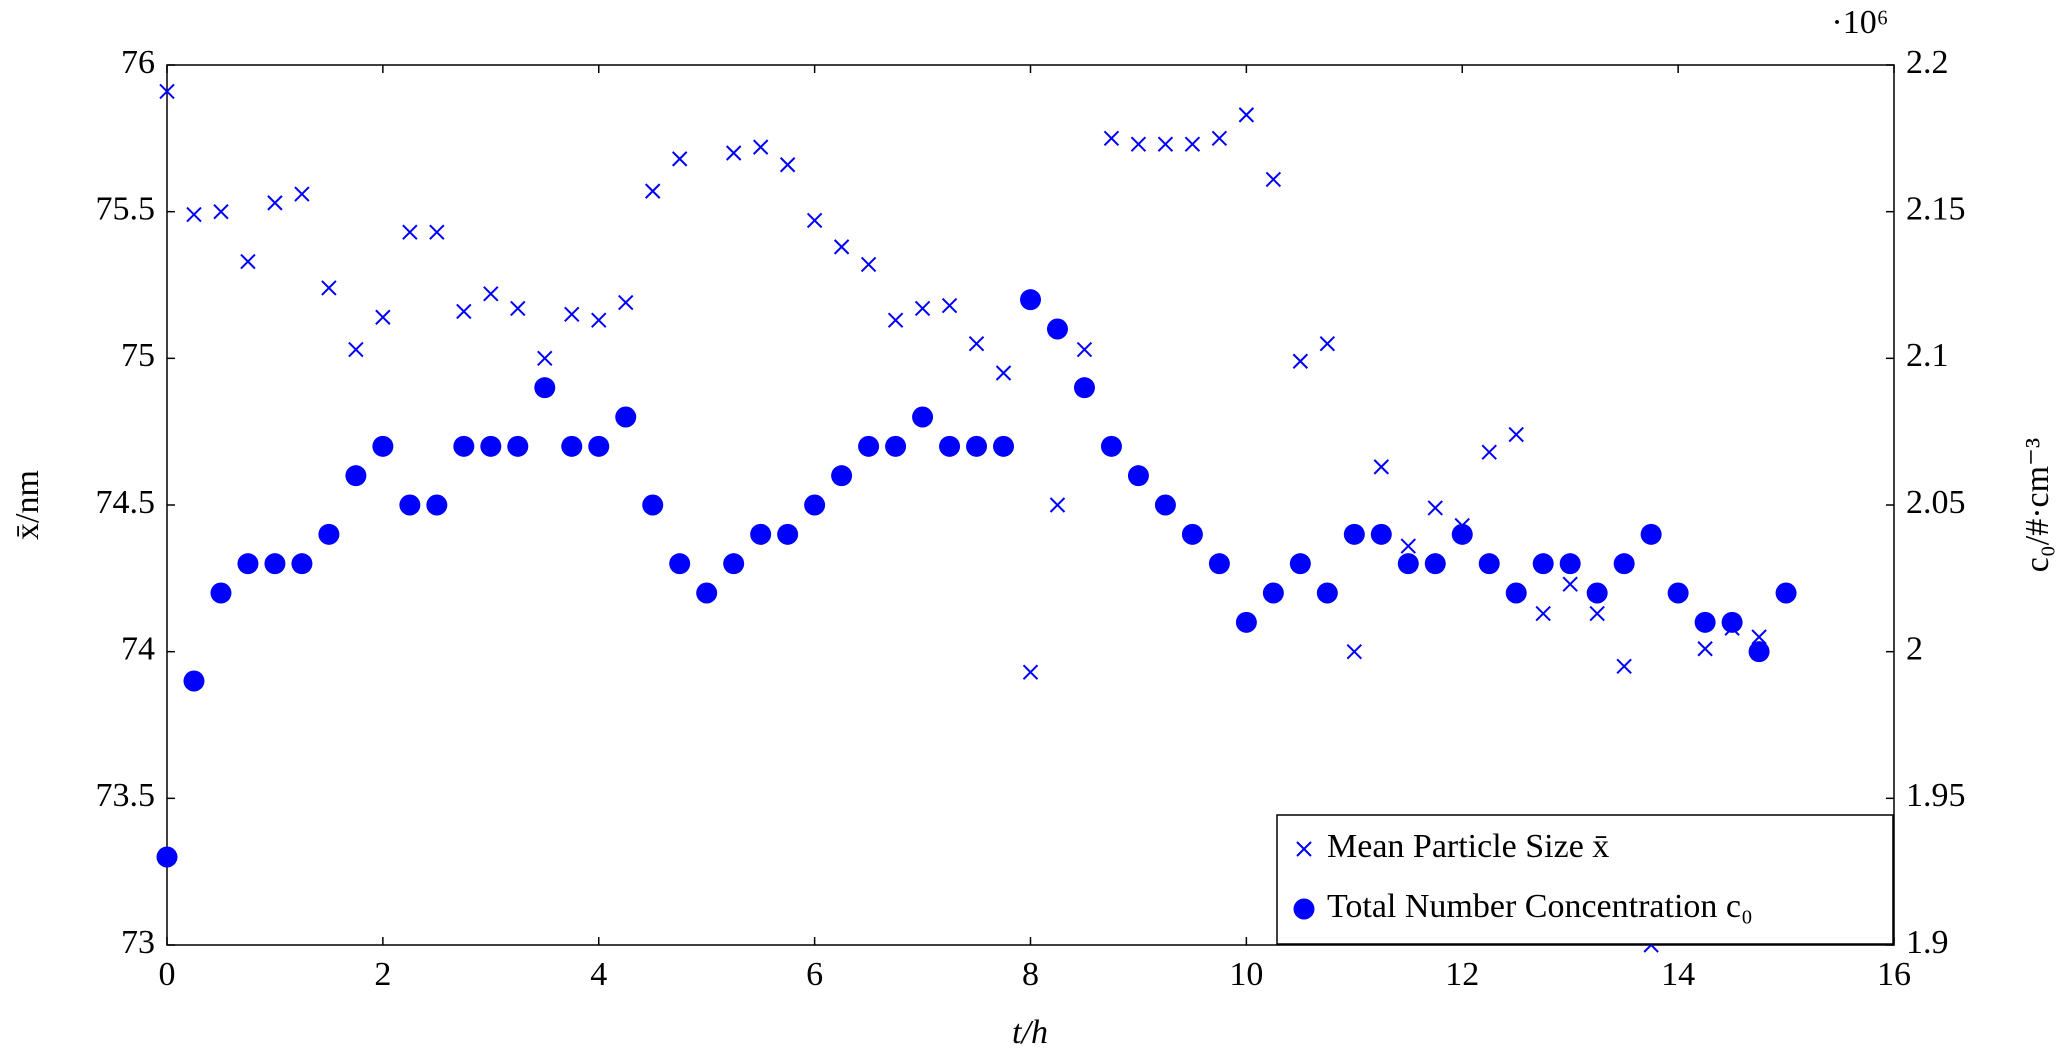 Image resolution: width=2067 pixels, height=1063 pixels. What do you see at coordinates (1030, 974) in the screenshot?
I see `x-tick-label: 8` at bounding box center [1030, 974].